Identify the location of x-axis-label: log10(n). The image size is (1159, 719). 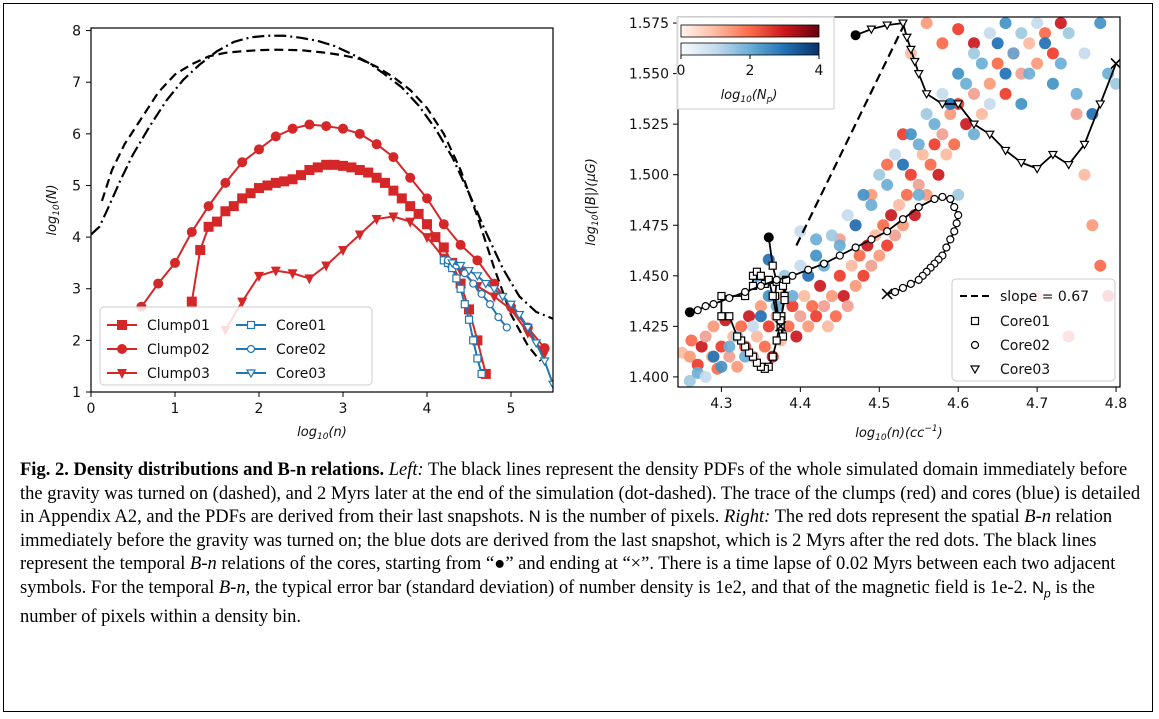
(322, 433).